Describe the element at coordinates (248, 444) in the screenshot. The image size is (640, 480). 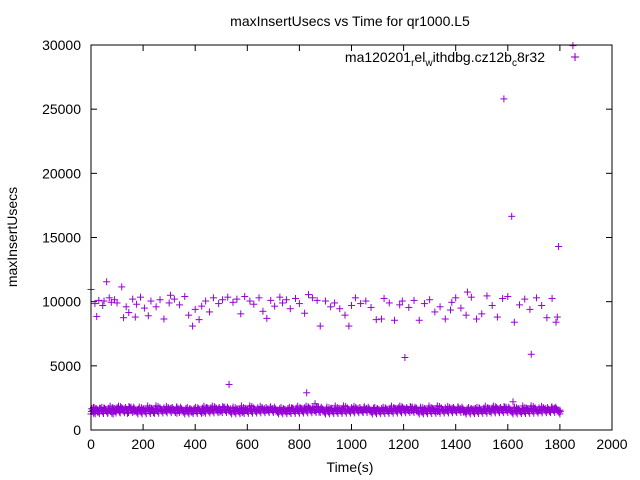
I see `x-tick-label: 600` at that location.